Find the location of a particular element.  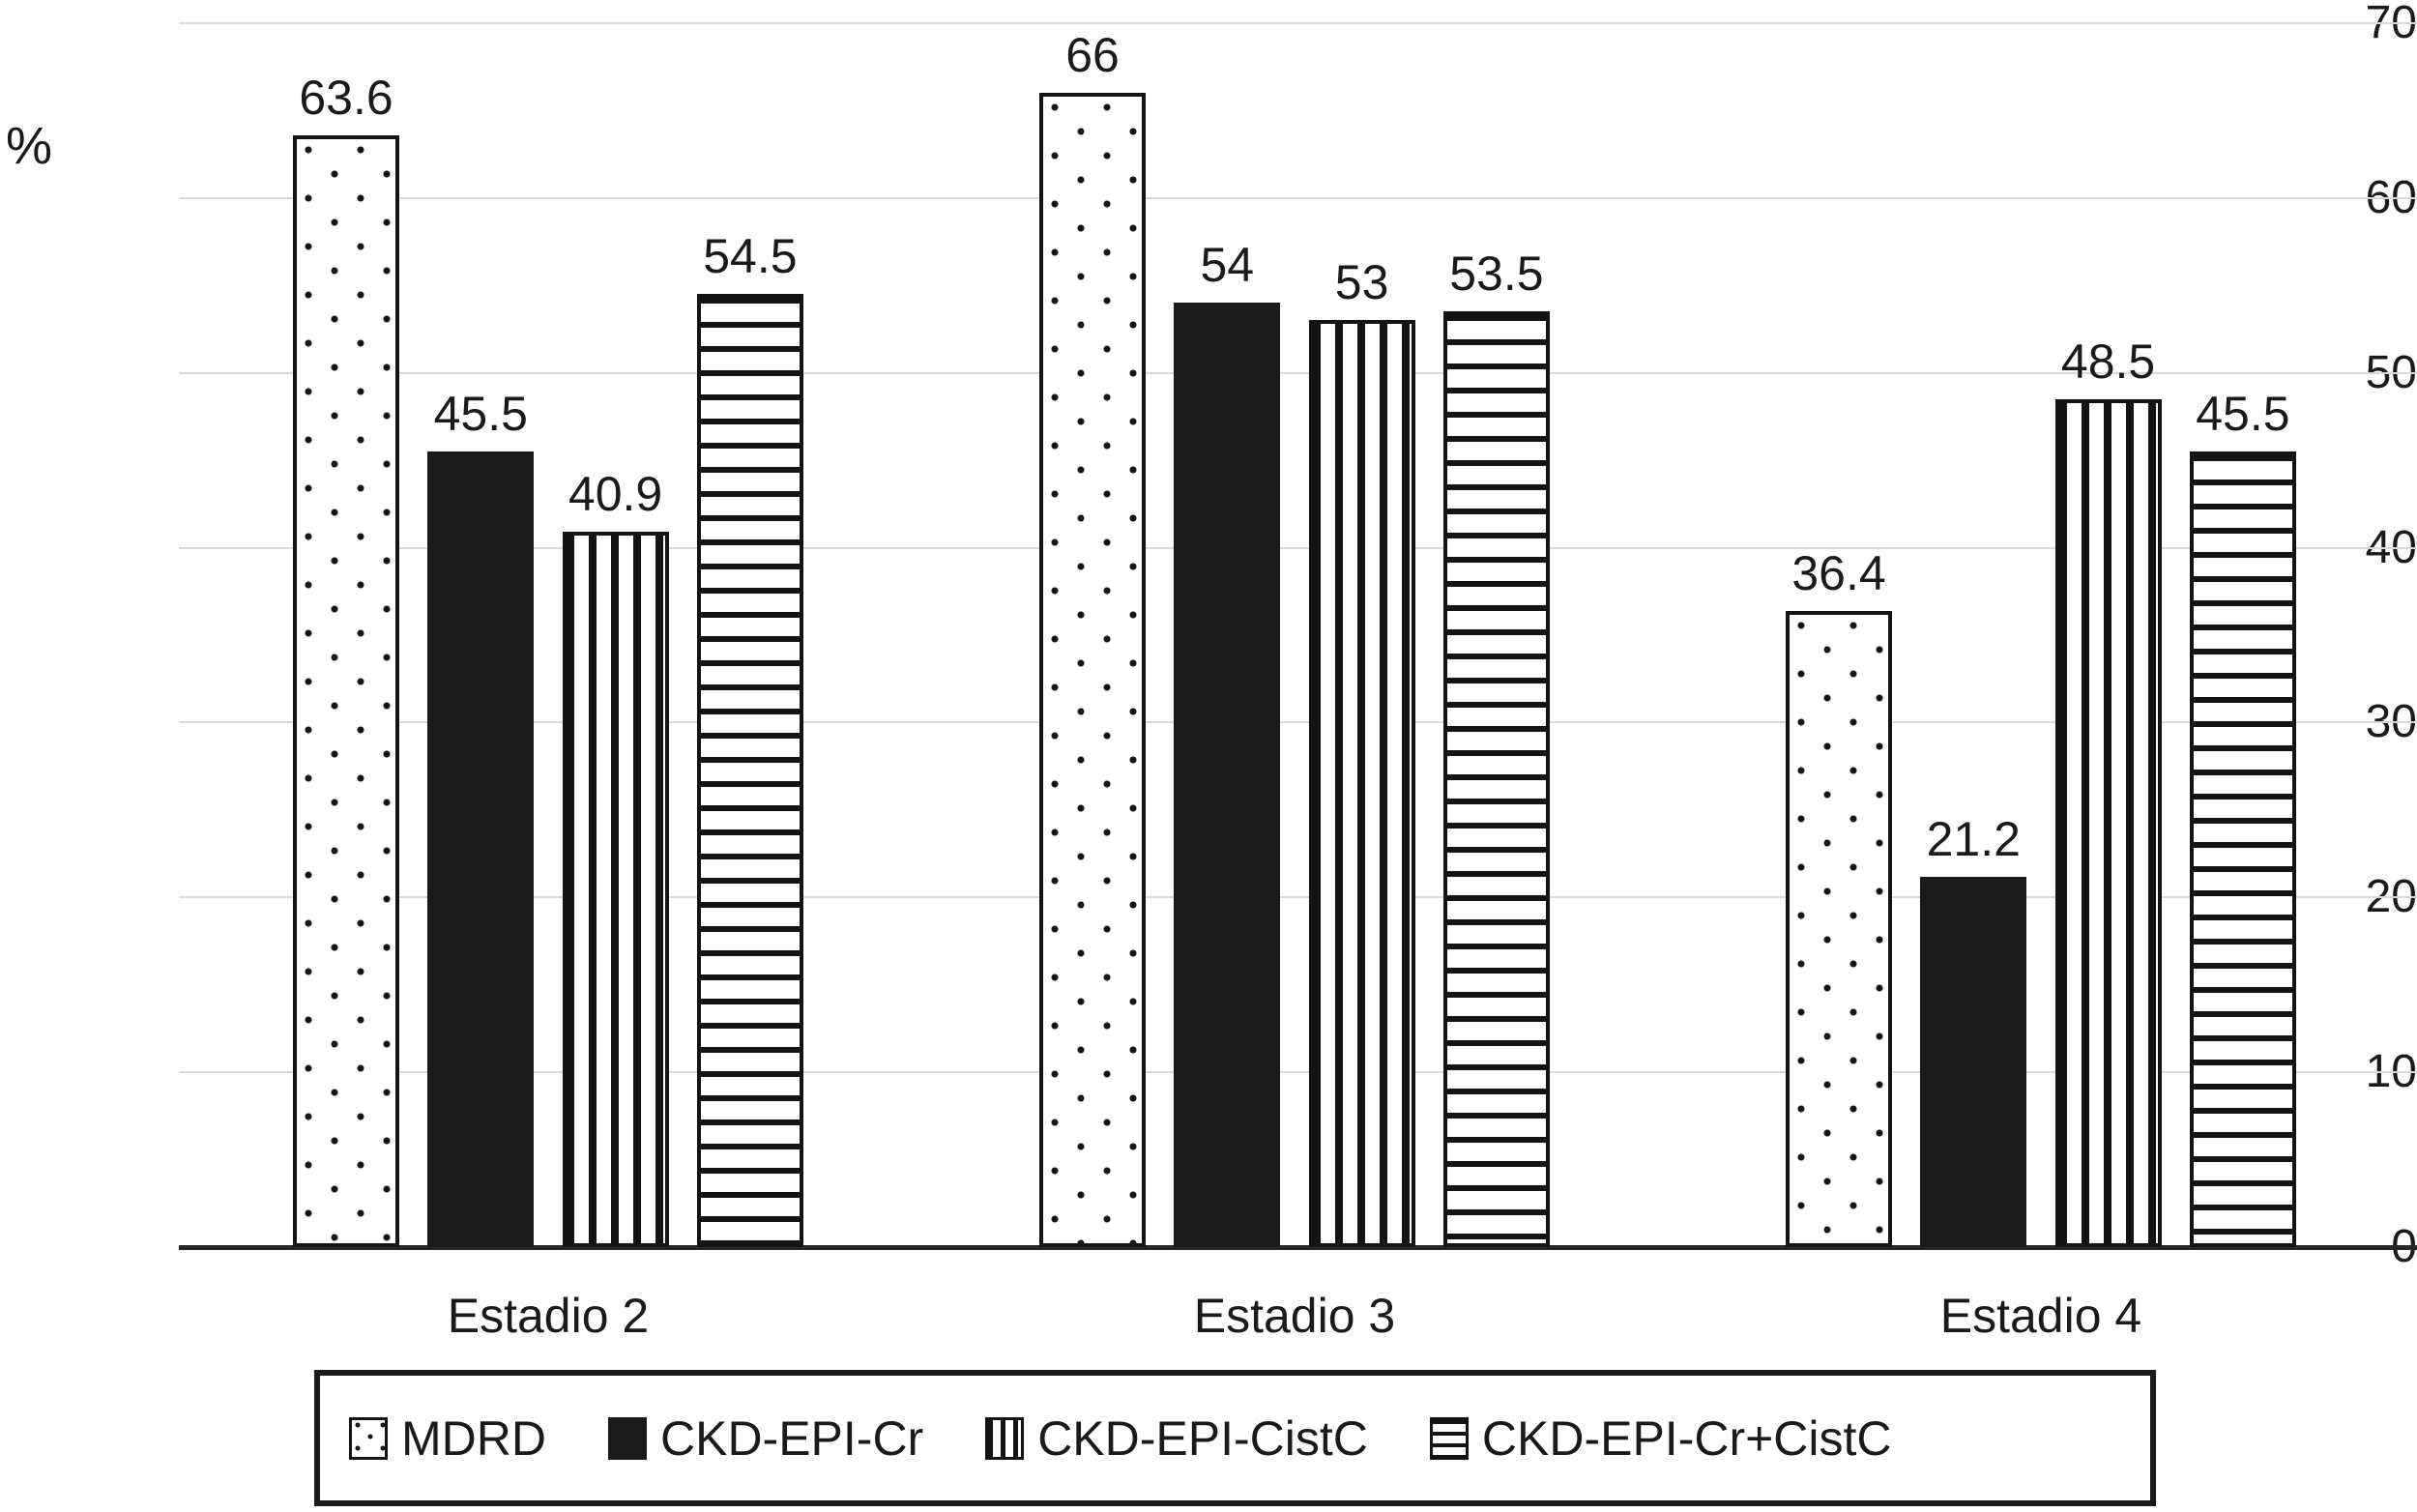

legend-item-label: MDRD is located at coordinates (473, 1438).